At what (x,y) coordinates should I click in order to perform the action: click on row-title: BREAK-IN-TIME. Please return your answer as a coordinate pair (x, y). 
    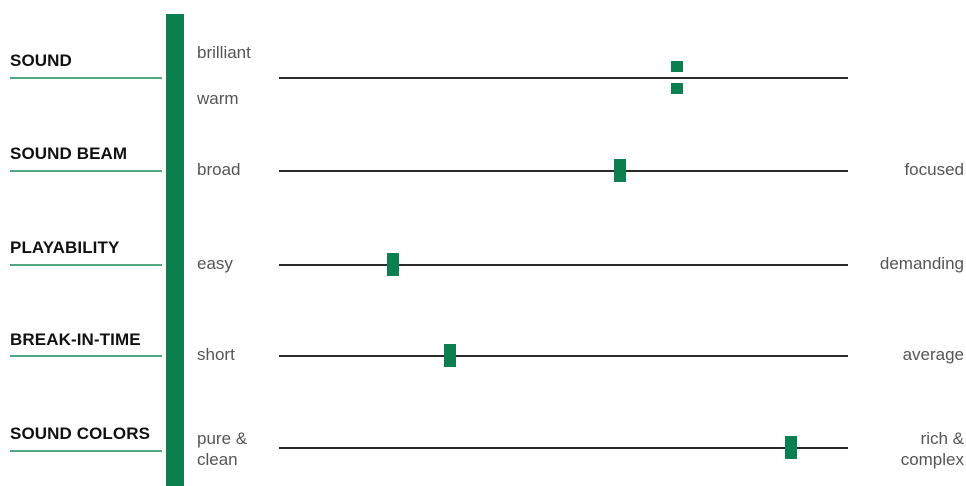
    Looking at the image, I should click on (75, 339).